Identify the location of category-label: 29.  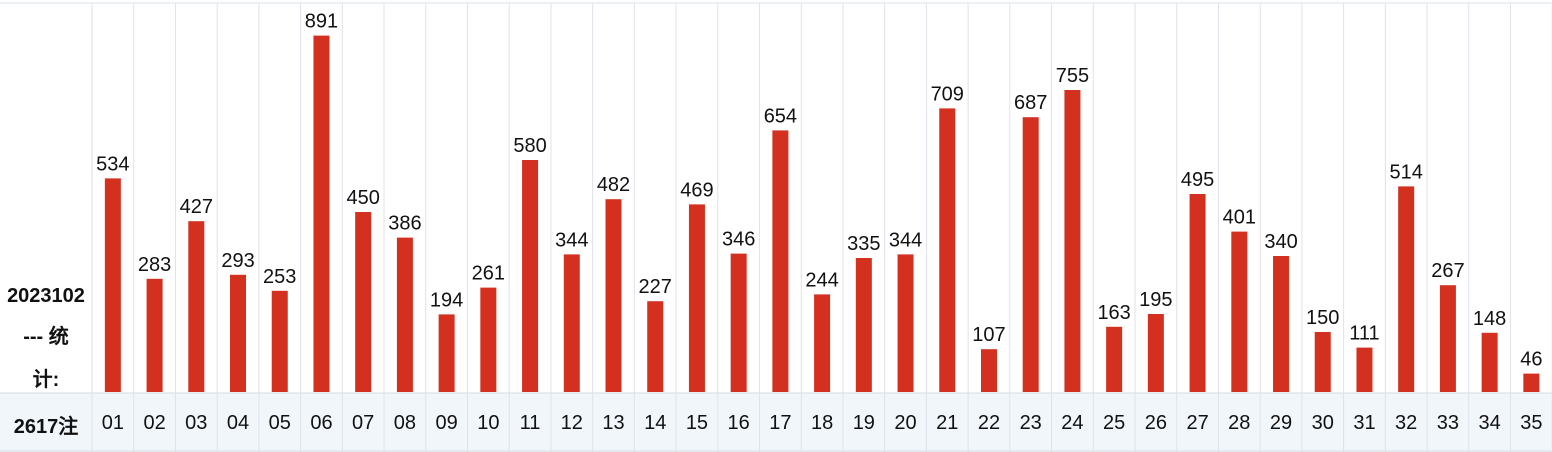
(1281, 423).